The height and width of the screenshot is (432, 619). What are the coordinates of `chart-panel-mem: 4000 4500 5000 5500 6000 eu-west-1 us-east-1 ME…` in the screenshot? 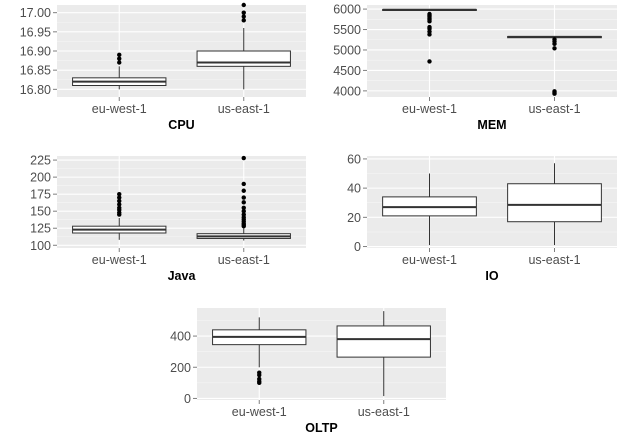 It's located at (475, 67).